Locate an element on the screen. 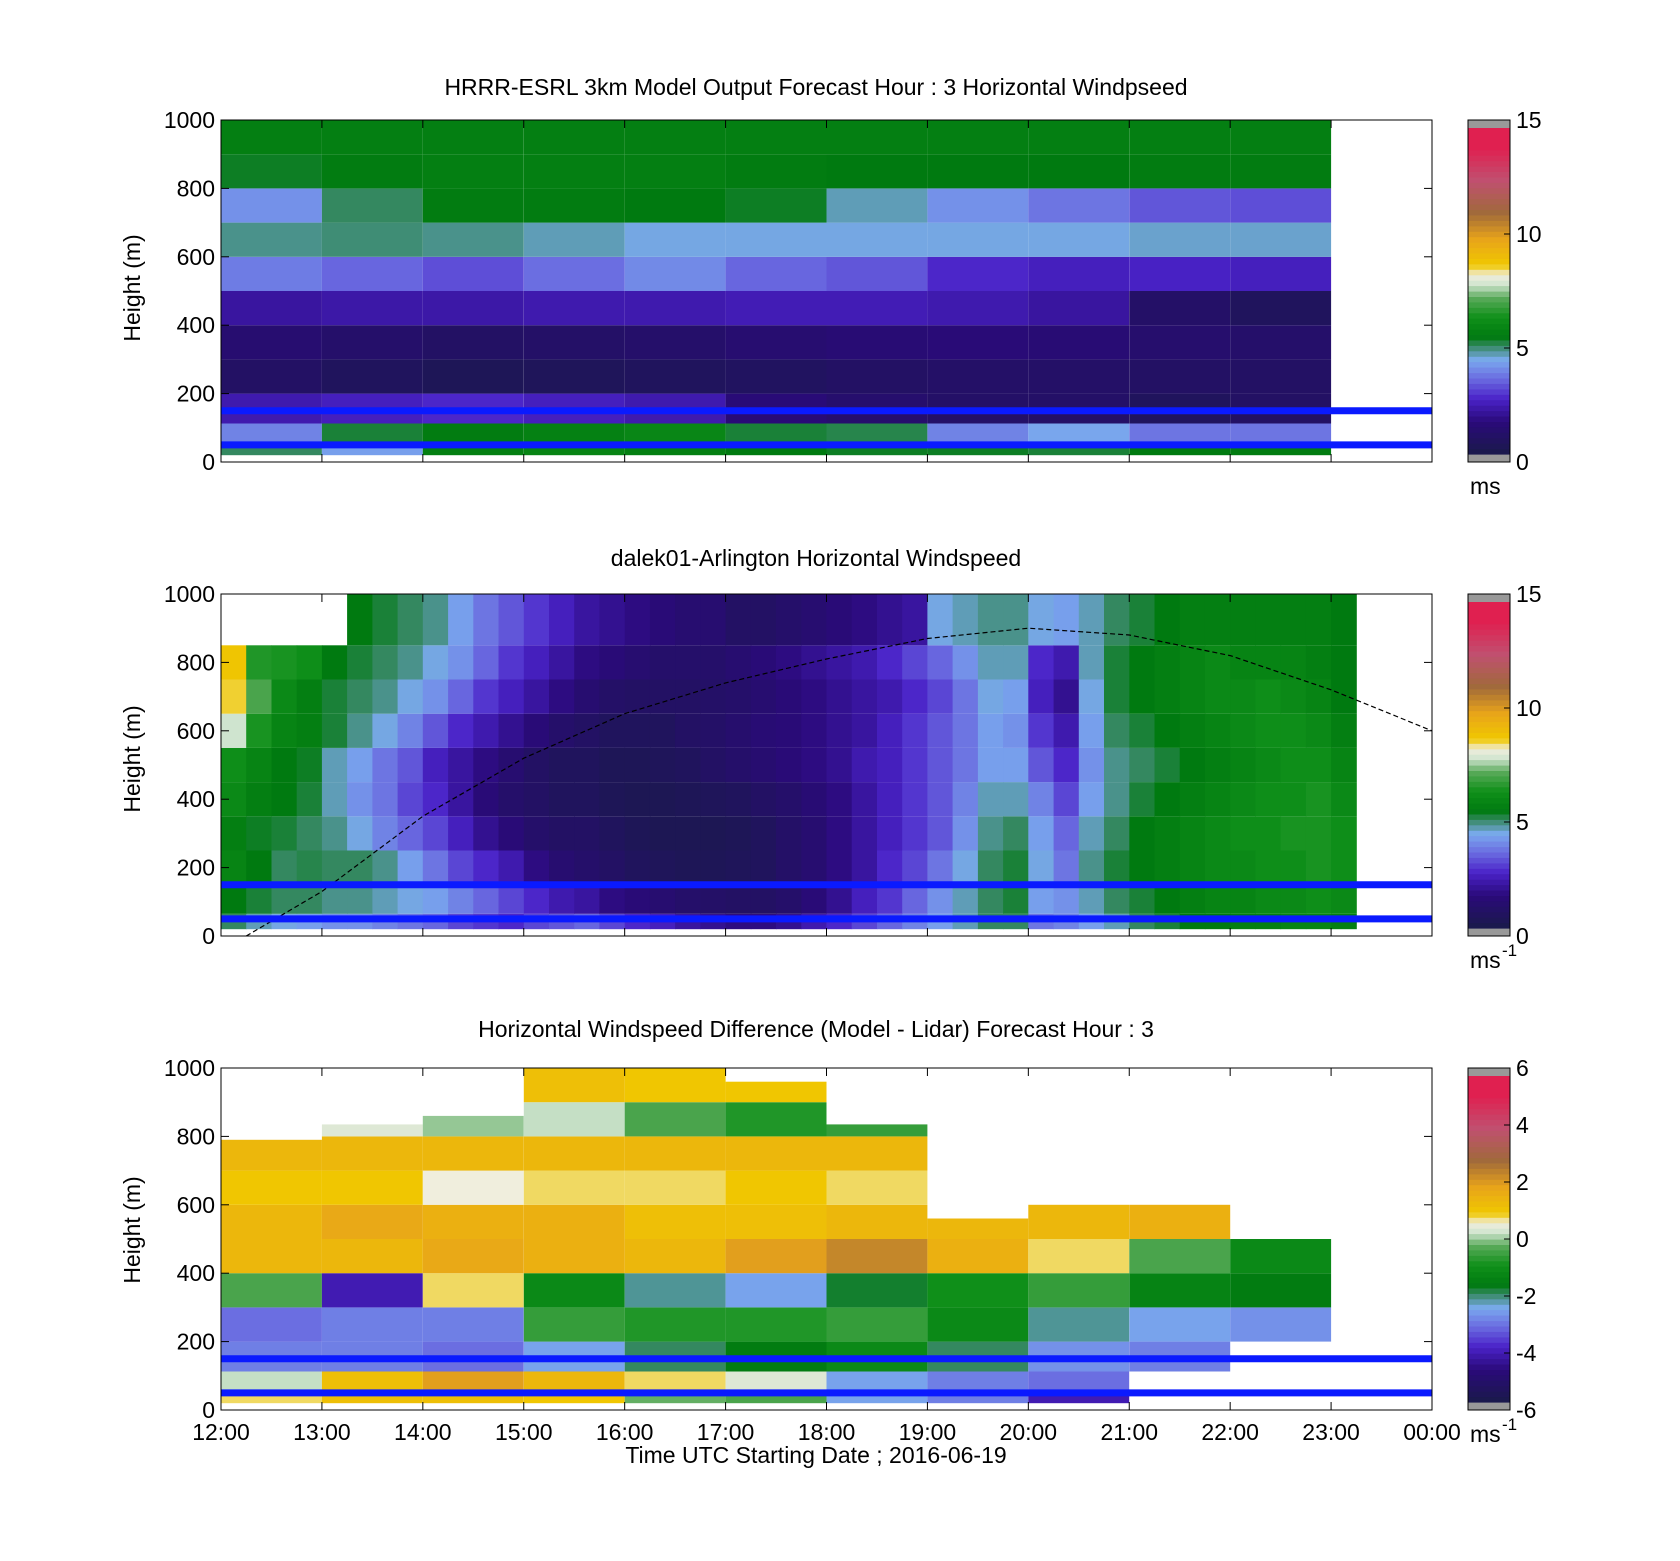 Image resolution: width=1680 pixels, height=1561 pixels. y-axis-label: Height (m) is located at coordinates (132, 758).